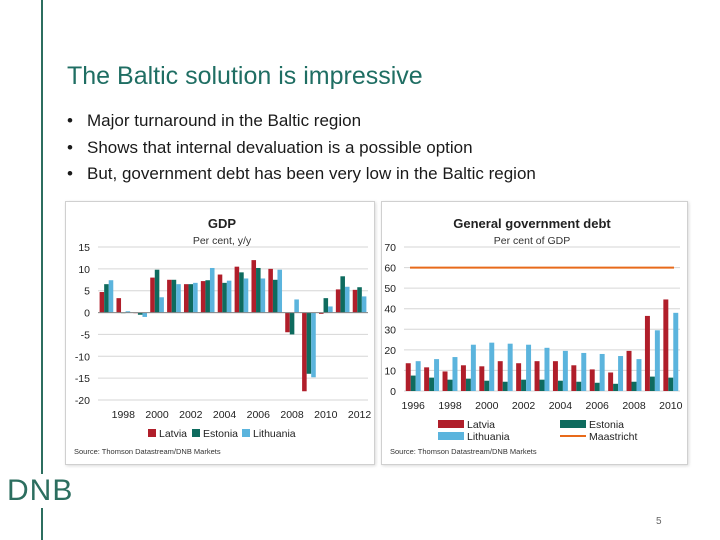 The image size is (720, 540). Describe the element at coordinates (84, 248) in the screenshot. I see `y-tick-label: 15` at that location.